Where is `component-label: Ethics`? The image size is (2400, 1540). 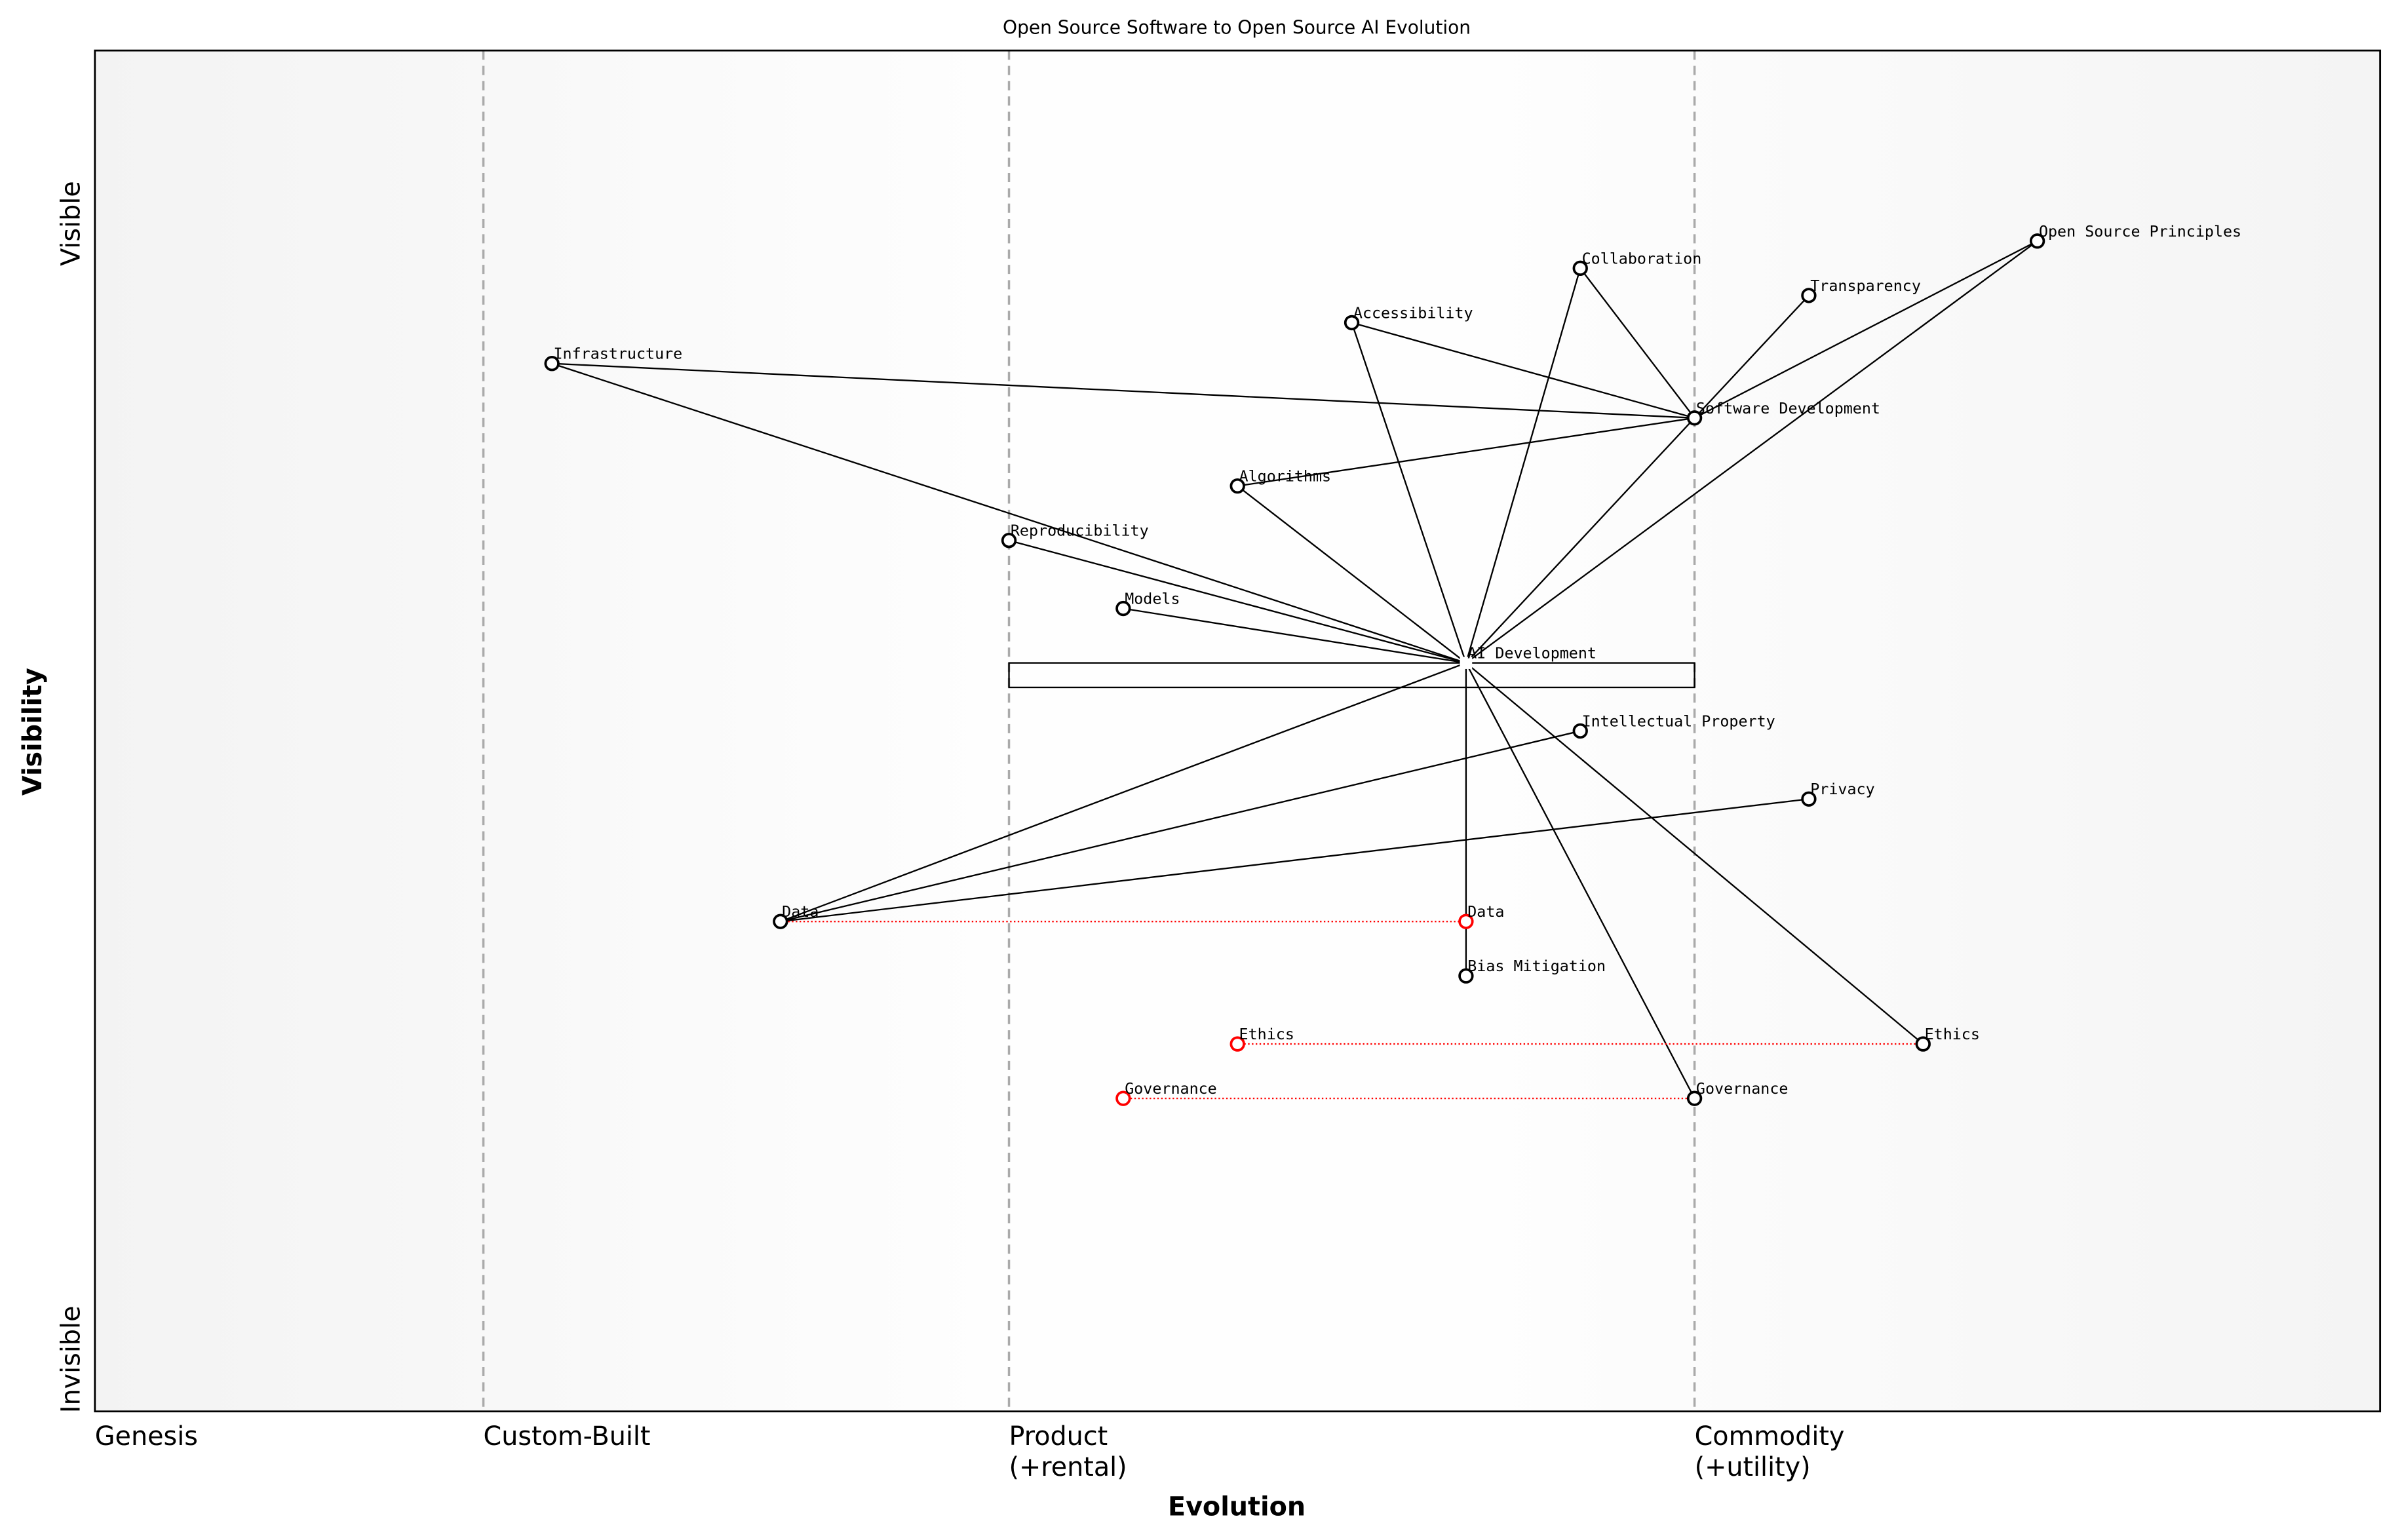
component-label: Ethics is located at coordinates (1952, 1034).